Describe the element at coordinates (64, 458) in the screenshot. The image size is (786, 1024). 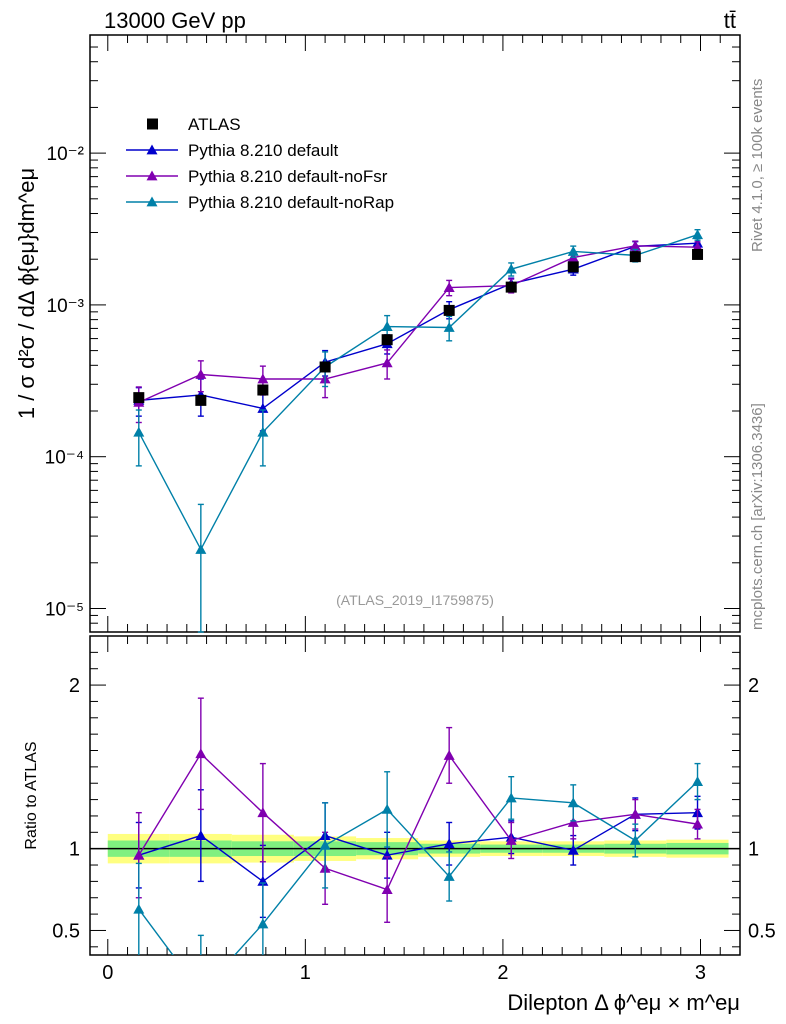
I see `main-y-tick-label: 10⁻⁴` at that location.